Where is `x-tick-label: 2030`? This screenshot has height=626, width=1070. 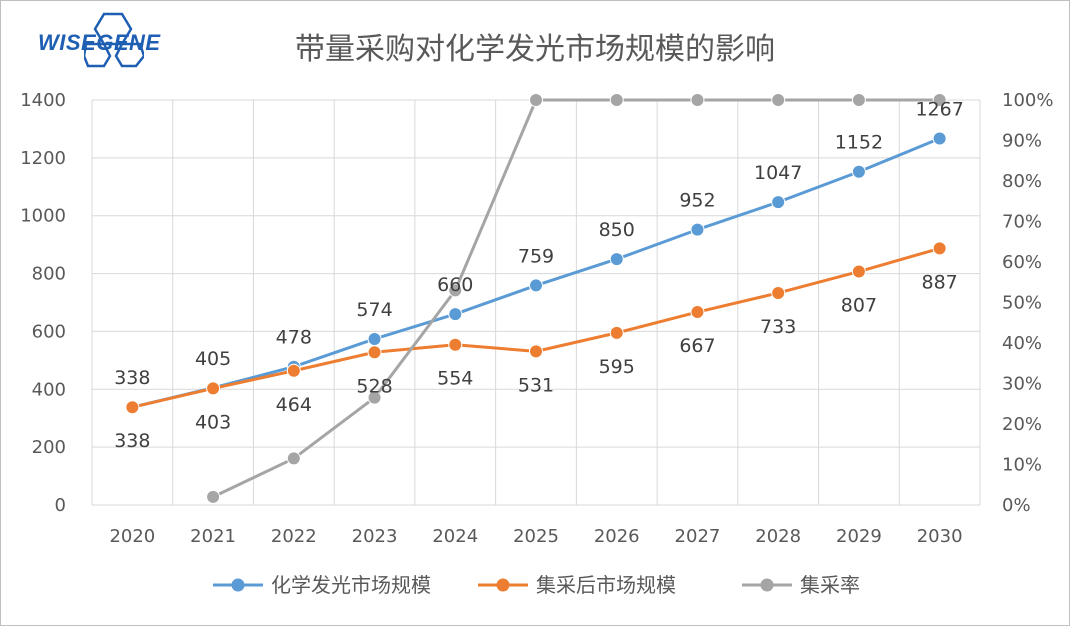
x-tick-label: 2030 is located at coordinates (940, 536).